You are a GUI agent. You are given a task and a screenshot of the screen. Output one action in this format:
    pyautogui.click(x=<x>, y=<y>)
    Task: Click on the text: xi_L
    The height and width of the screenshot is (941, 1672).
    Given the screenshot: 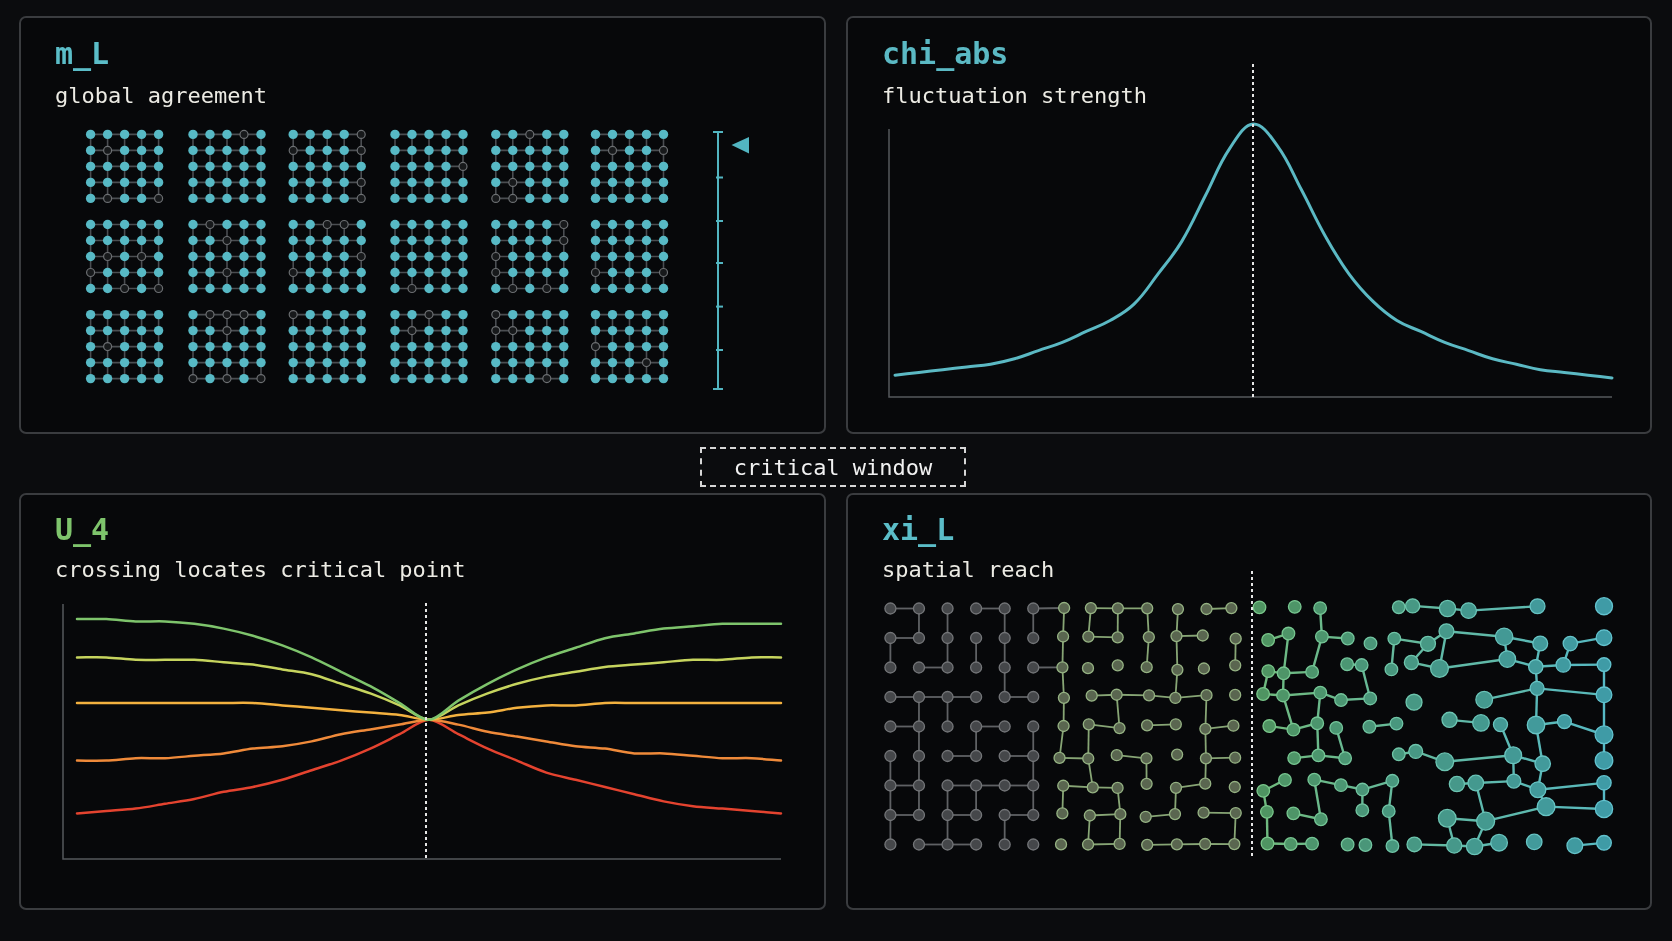 What is the action you would take?
    pyautogui.click(x=918, y=529)
    